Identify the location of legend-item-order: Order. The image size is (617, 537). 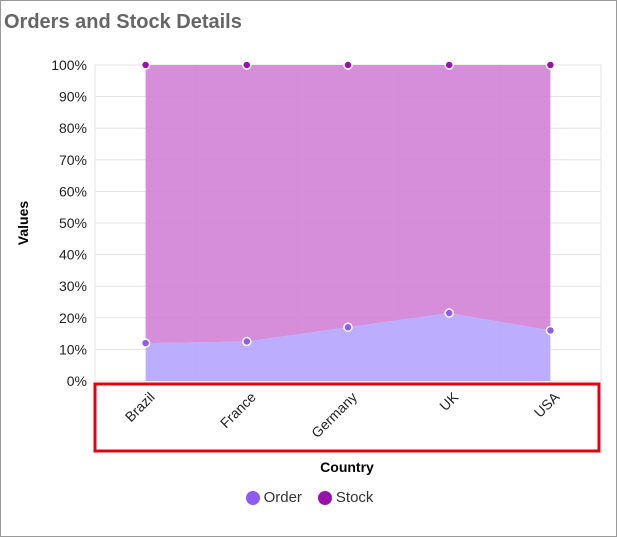
(273, 497).